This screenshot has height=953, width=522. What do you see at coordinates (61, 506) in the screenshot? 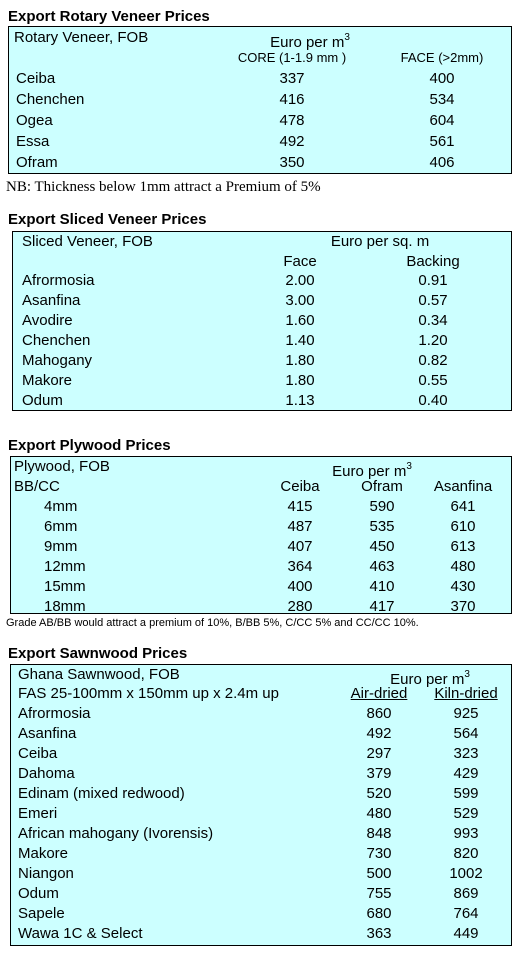
I see `row-label: 4mm` at bounding box center [61, 506].